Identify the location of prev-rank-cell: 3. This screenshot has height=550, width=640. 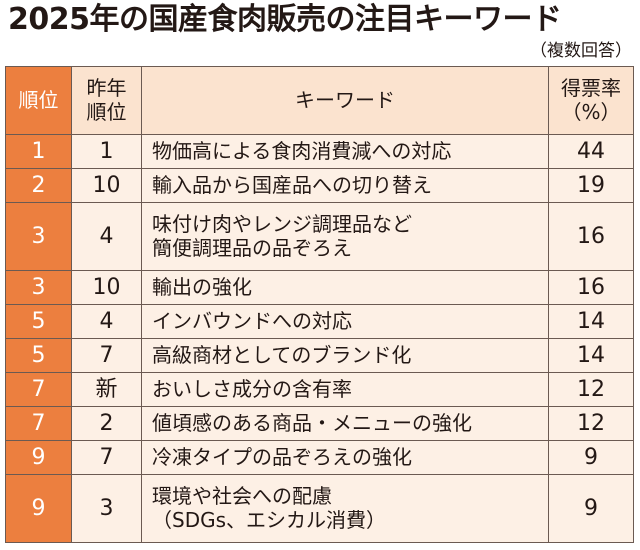
(106, 508).